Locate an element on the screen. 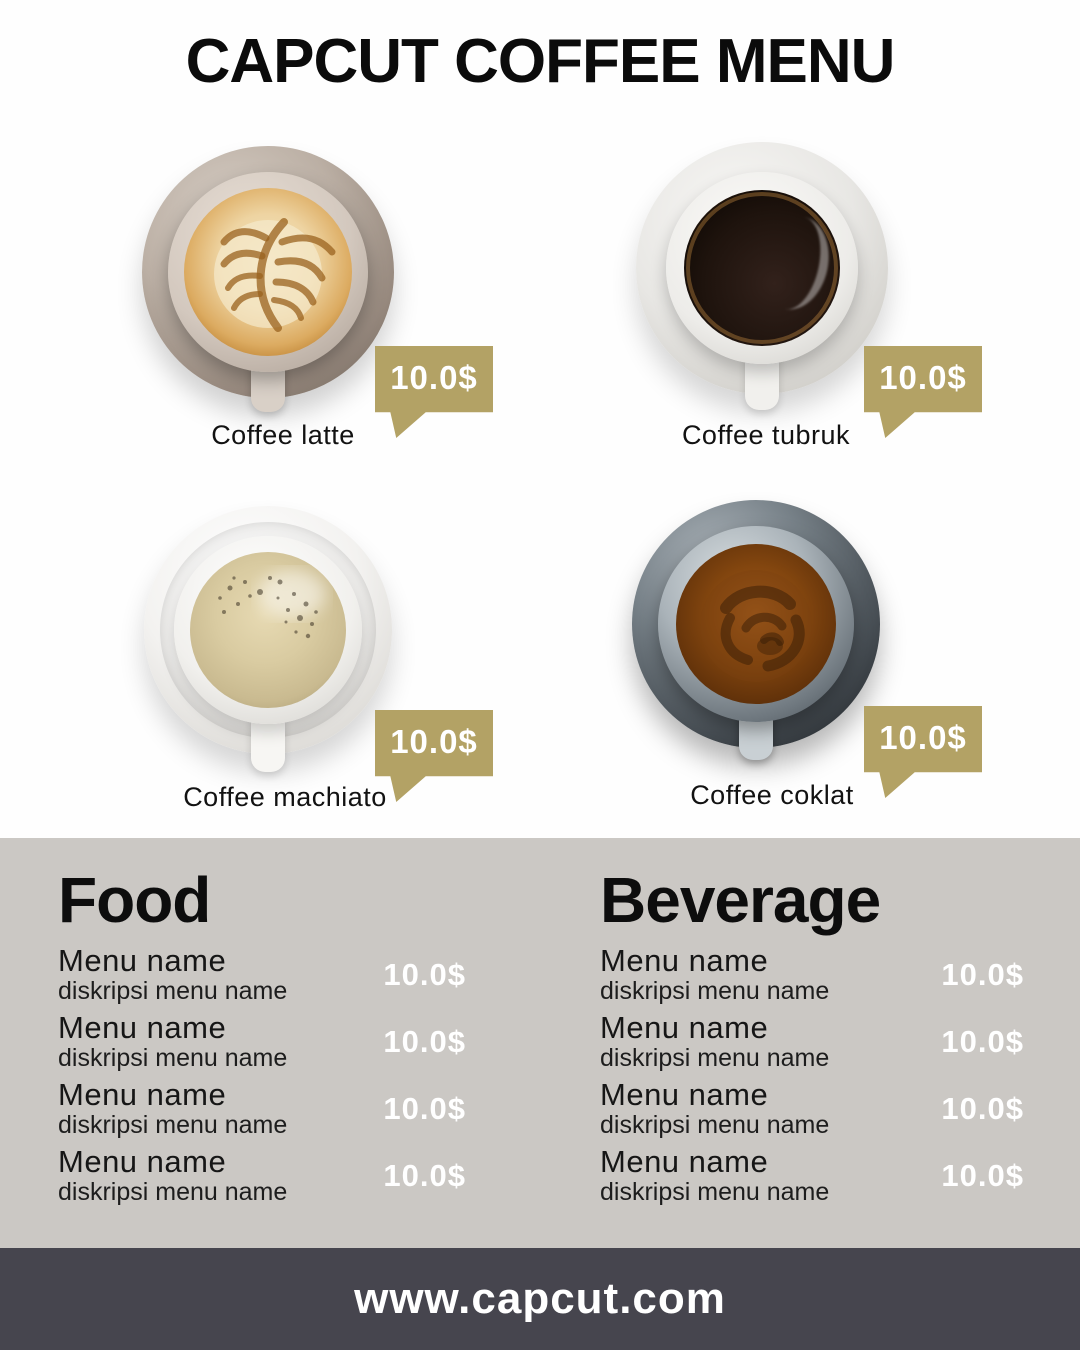 The image size is (1080, 1350). product-name-latte: Coffee latte is located at coordinates (283, 435).